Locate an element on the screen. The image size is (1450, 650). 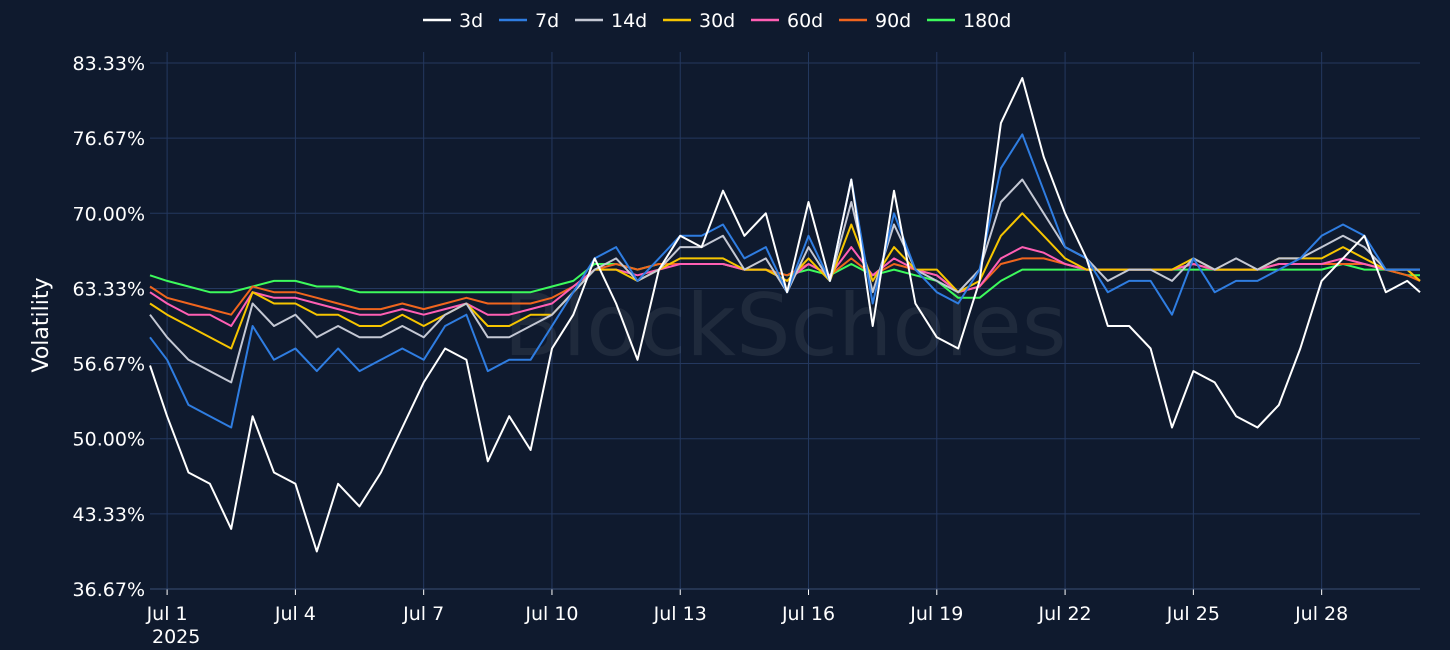
x-tick-label: Jul 10 is located at coordinates (551, 614).